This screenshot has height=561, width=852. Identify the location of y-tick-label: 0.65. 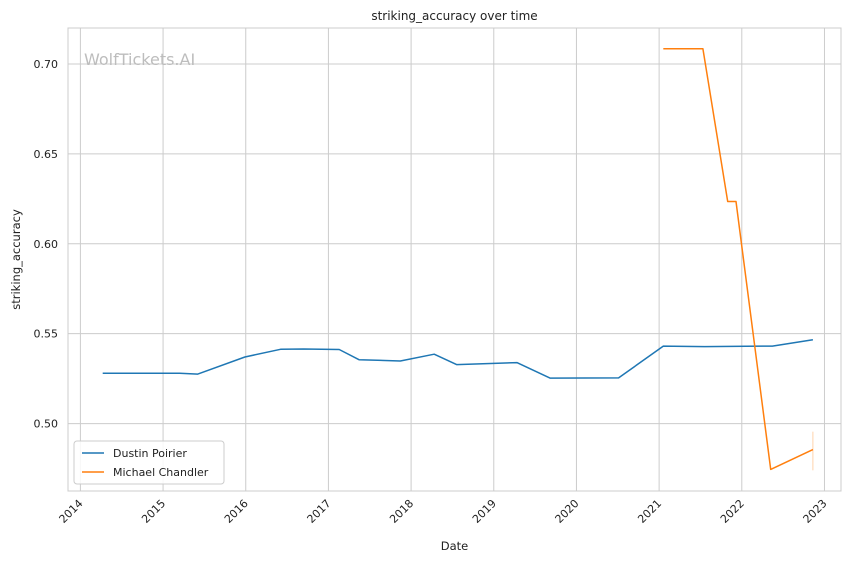
(46, 154).